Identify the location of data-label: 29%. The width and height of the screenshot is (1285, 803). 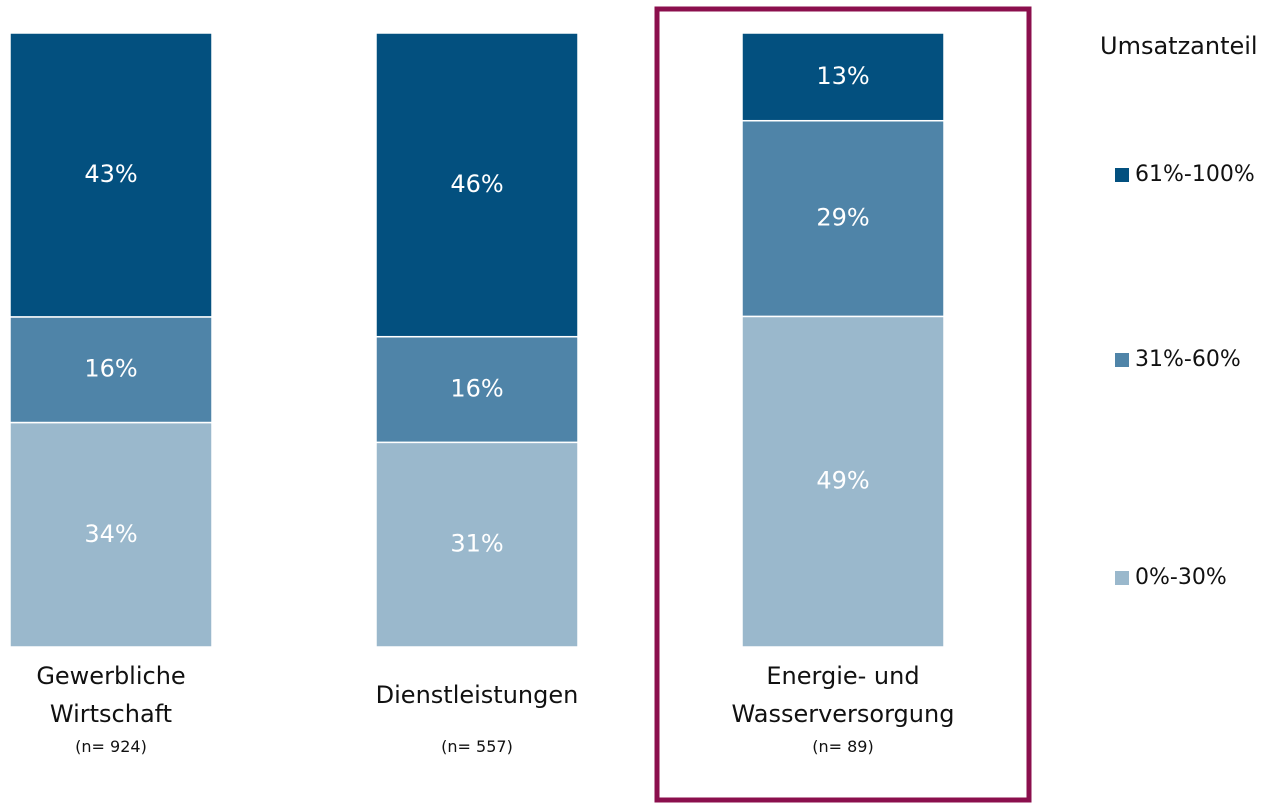
(842, 218).